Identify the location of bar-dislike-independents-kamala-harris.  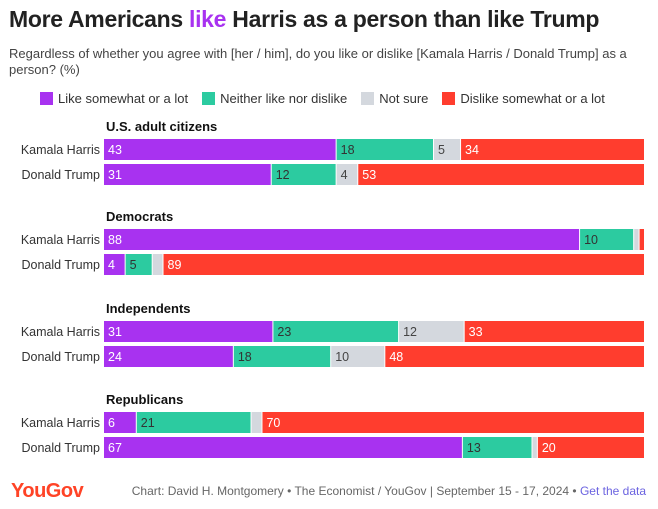
(554, 331).